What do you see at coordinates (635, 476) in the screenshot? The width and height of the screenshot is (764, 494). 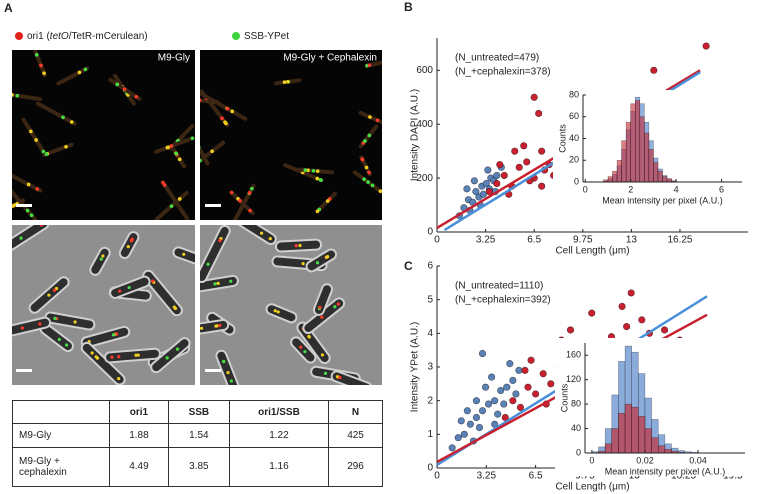 I see `x-tick-label: 13` at bounding box center [635, 476].